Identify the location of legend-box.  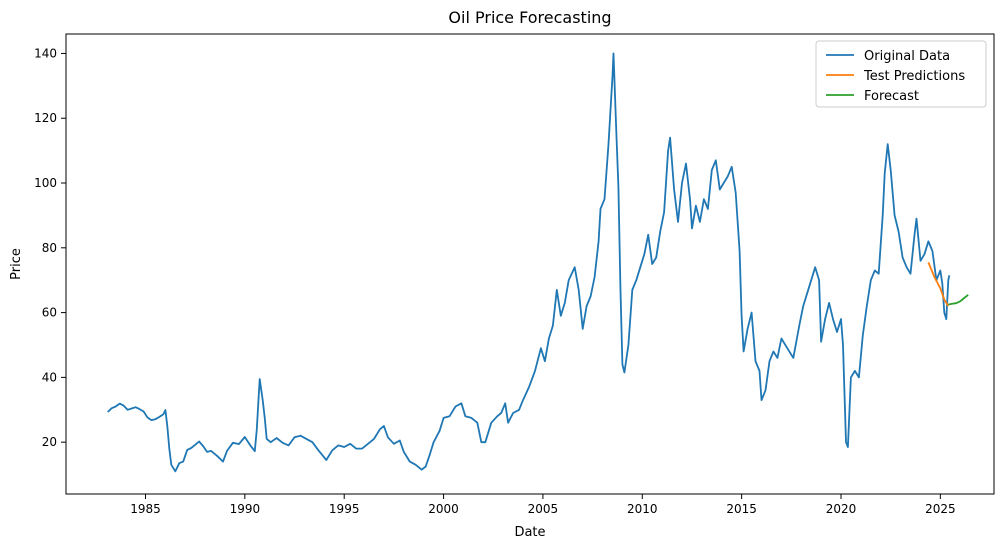
(901, 74).